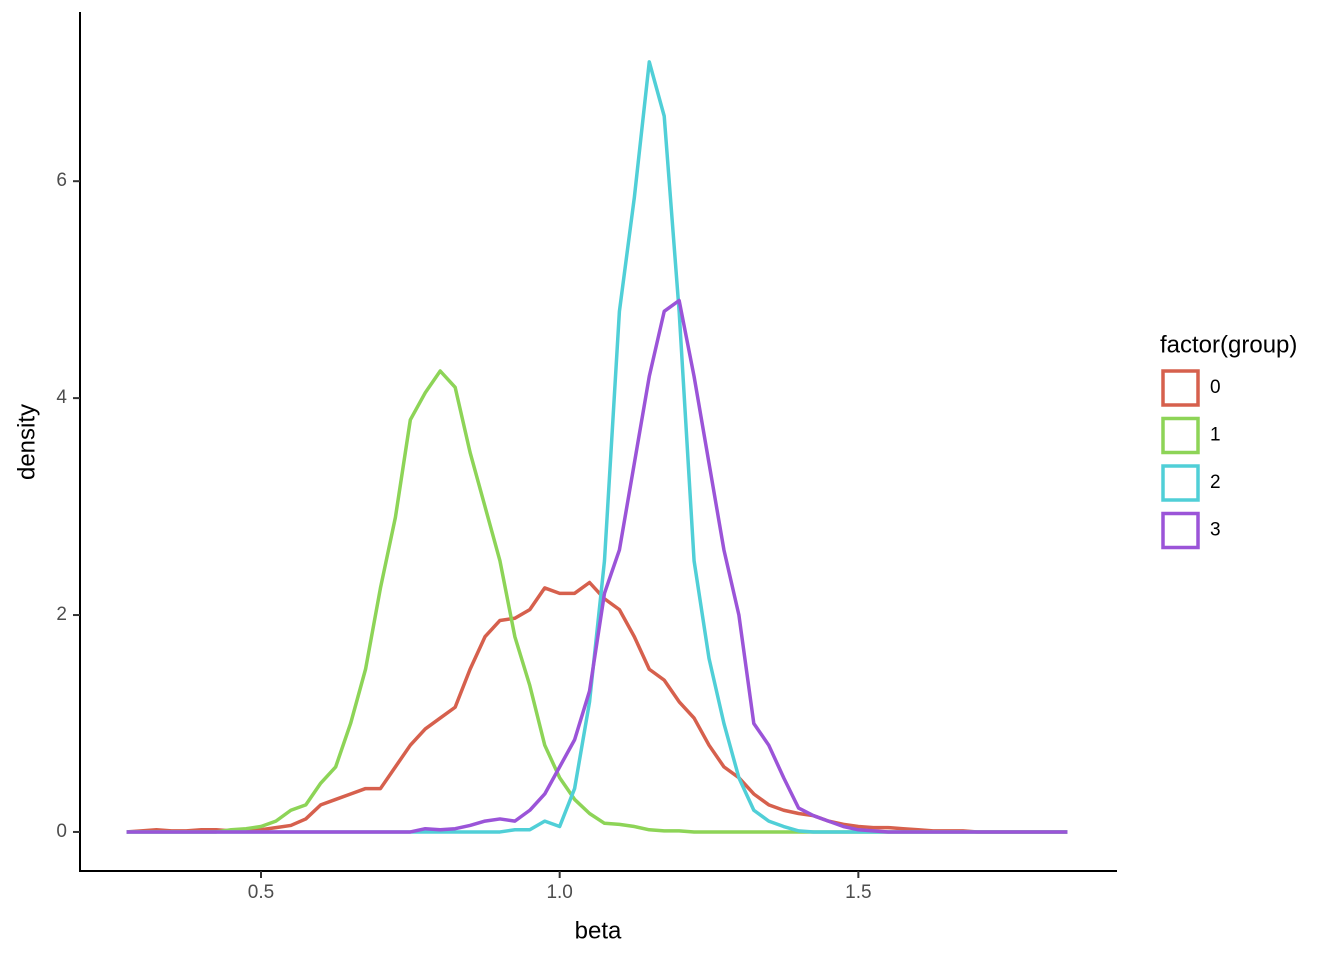 The image size is (1344, 960). I want to click on y-axis-title: density, so click(26, 442).